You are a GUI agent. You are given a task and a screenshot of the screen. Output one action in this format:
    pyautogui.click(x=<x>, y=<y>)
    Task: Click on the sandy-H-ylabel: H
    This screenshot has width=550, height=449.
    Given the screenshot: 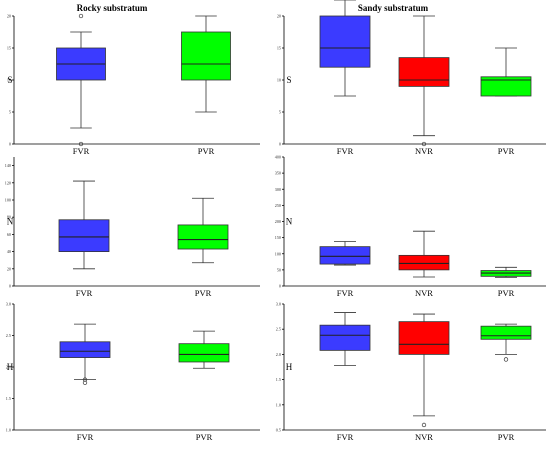 What is the action you would take?
    pyautogui.click(x=289, y=367)
    